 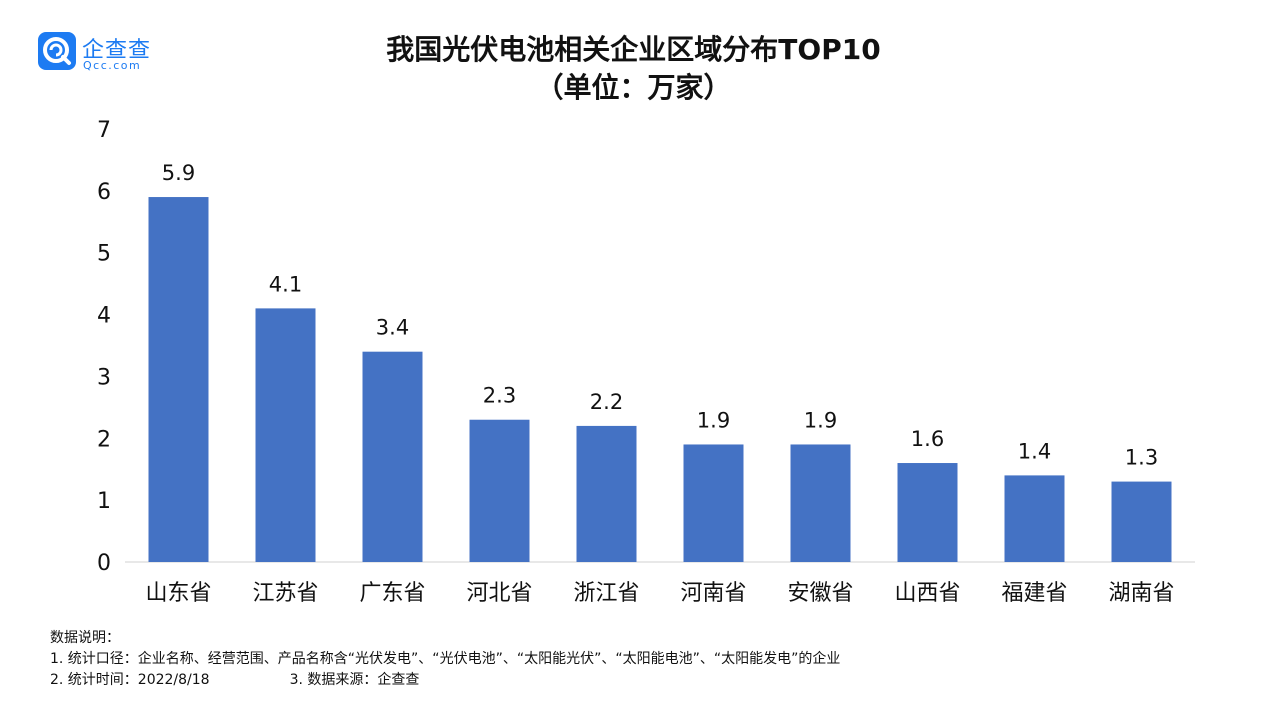 I want to click on x-tick-label: 浙江省, so click(x=606, y=593).